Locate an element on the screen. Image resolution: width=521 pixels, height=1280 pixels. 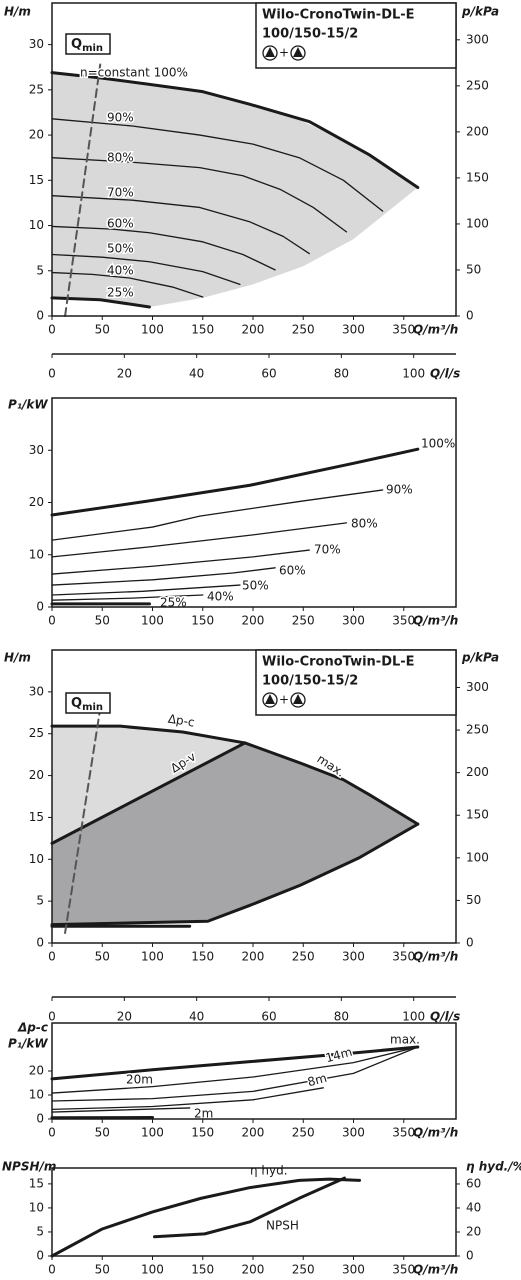
pump-symbol: + is located at coordinates (284, 53).